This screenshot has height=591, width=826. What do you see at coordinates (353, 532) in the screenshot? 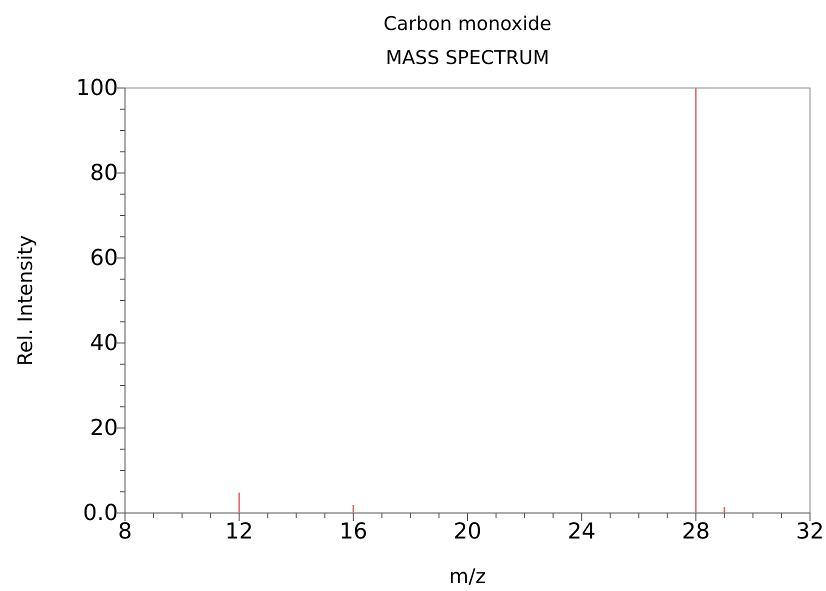
I see `x-tick-label: 16` at bounding box center [353, 532].